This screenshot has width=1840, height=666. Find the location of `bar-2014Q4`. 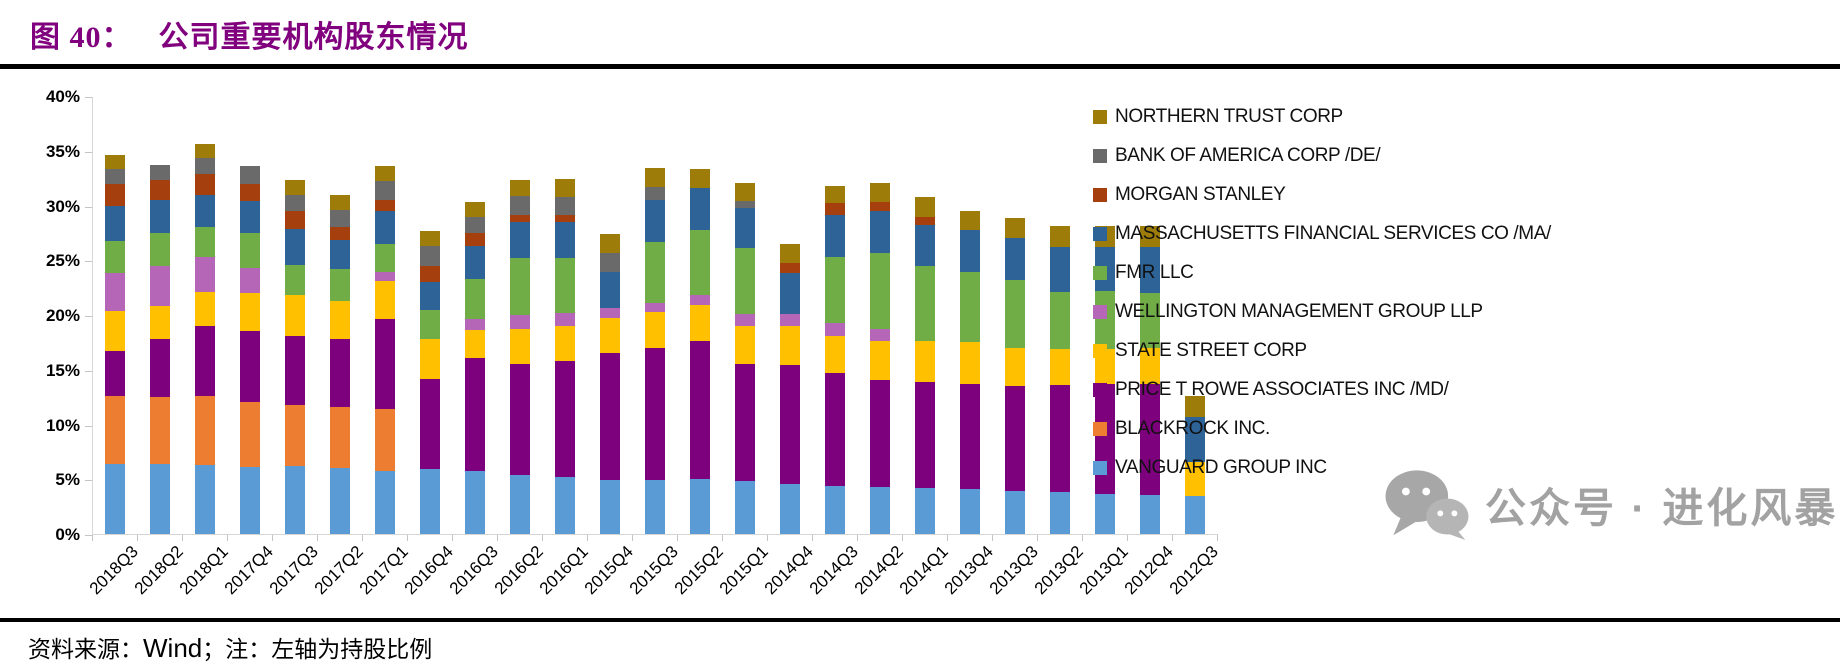

bar-2014Q4 is located at coordinates (790, 388).